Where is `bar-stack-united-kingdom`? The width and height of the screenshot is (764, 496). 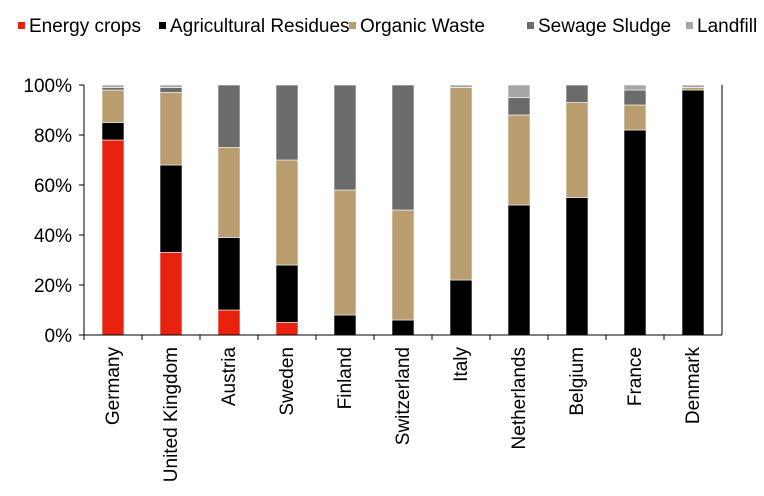 bar-stack-united-kingdom is located at coordinates (171, 210).